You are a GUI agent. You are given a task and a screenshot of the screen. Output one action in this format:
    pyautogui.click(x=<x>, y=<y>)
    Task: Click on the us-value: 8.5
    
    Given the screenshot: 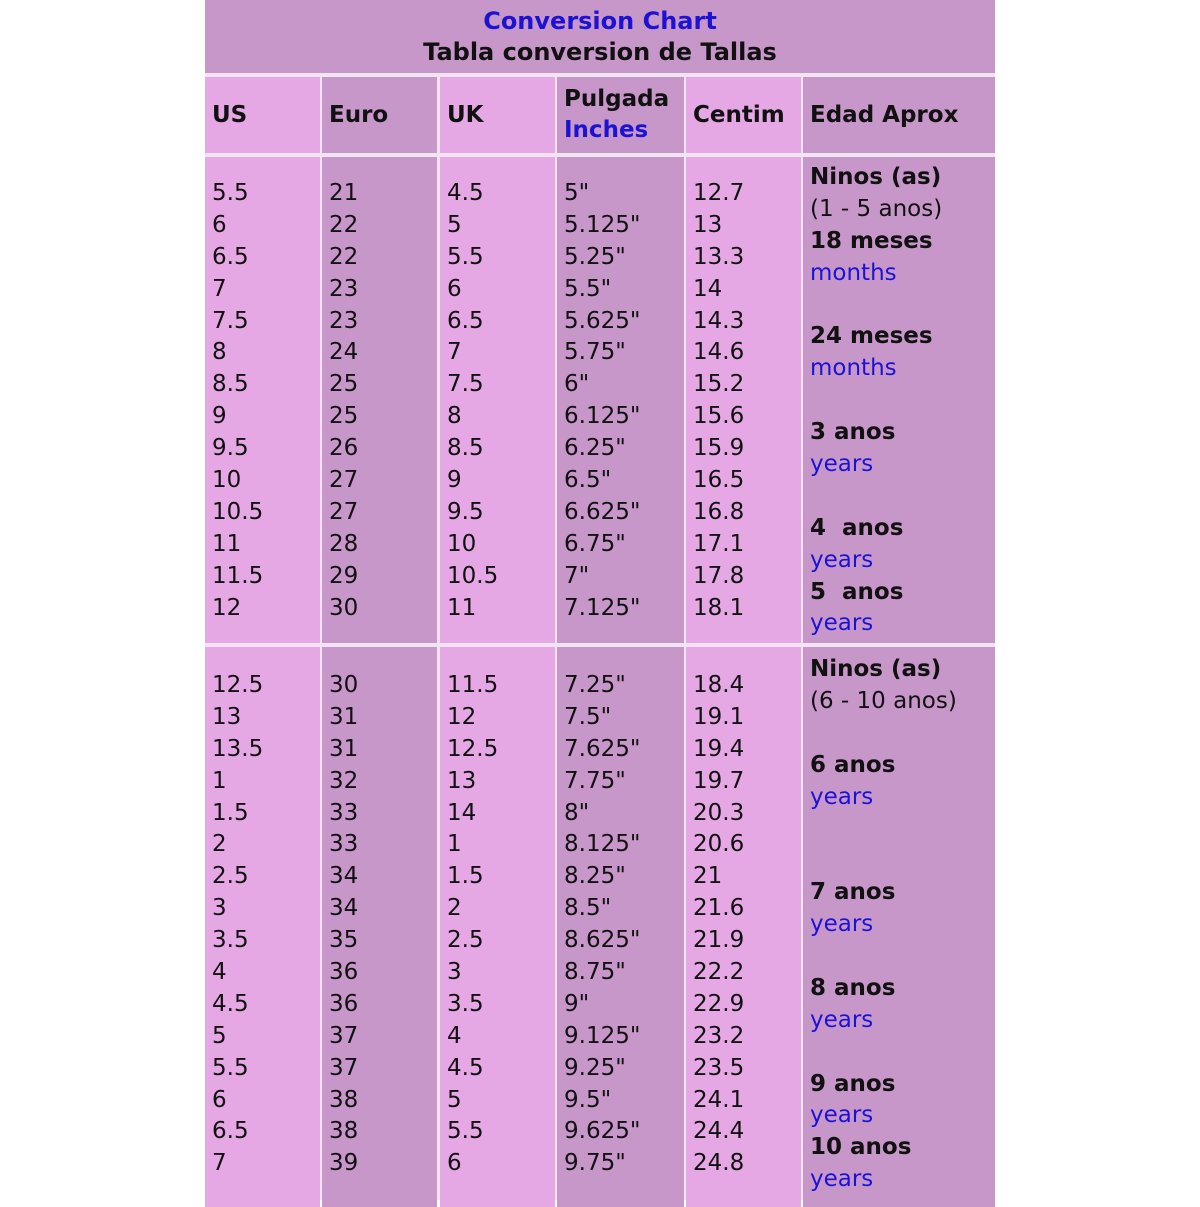 What is the action you would take?
    pyautogui.click(x=230, y=384)
    